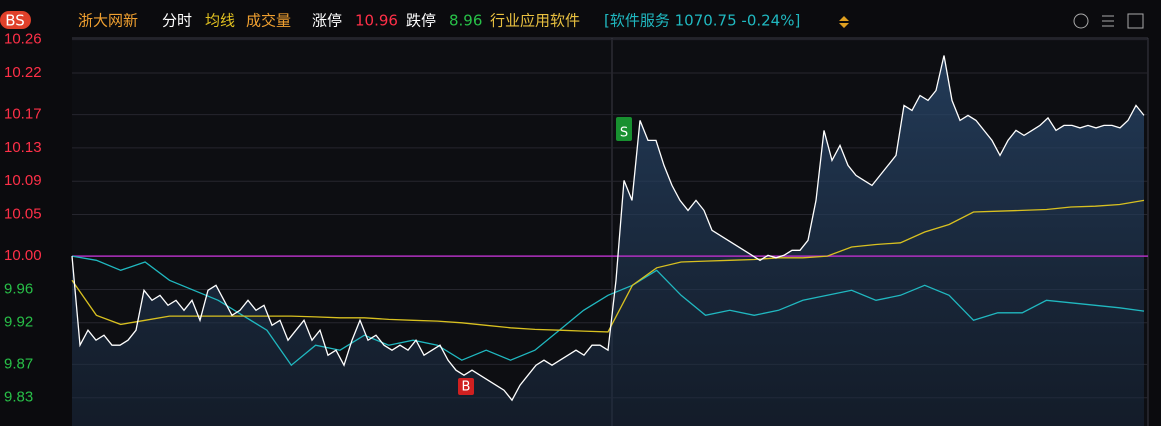 The image size is (1161, 426). What do you see at coordinates (23, 39) in the screenshot?
I see `y-tick-label: 10.26` at bounding box center [23, 39].